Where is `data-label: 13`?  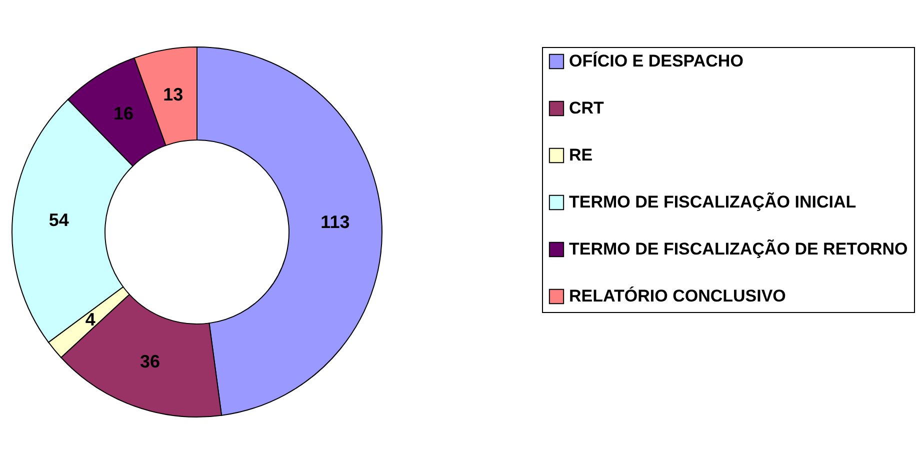 data-label: 13 is located at coordinates (173, 94).